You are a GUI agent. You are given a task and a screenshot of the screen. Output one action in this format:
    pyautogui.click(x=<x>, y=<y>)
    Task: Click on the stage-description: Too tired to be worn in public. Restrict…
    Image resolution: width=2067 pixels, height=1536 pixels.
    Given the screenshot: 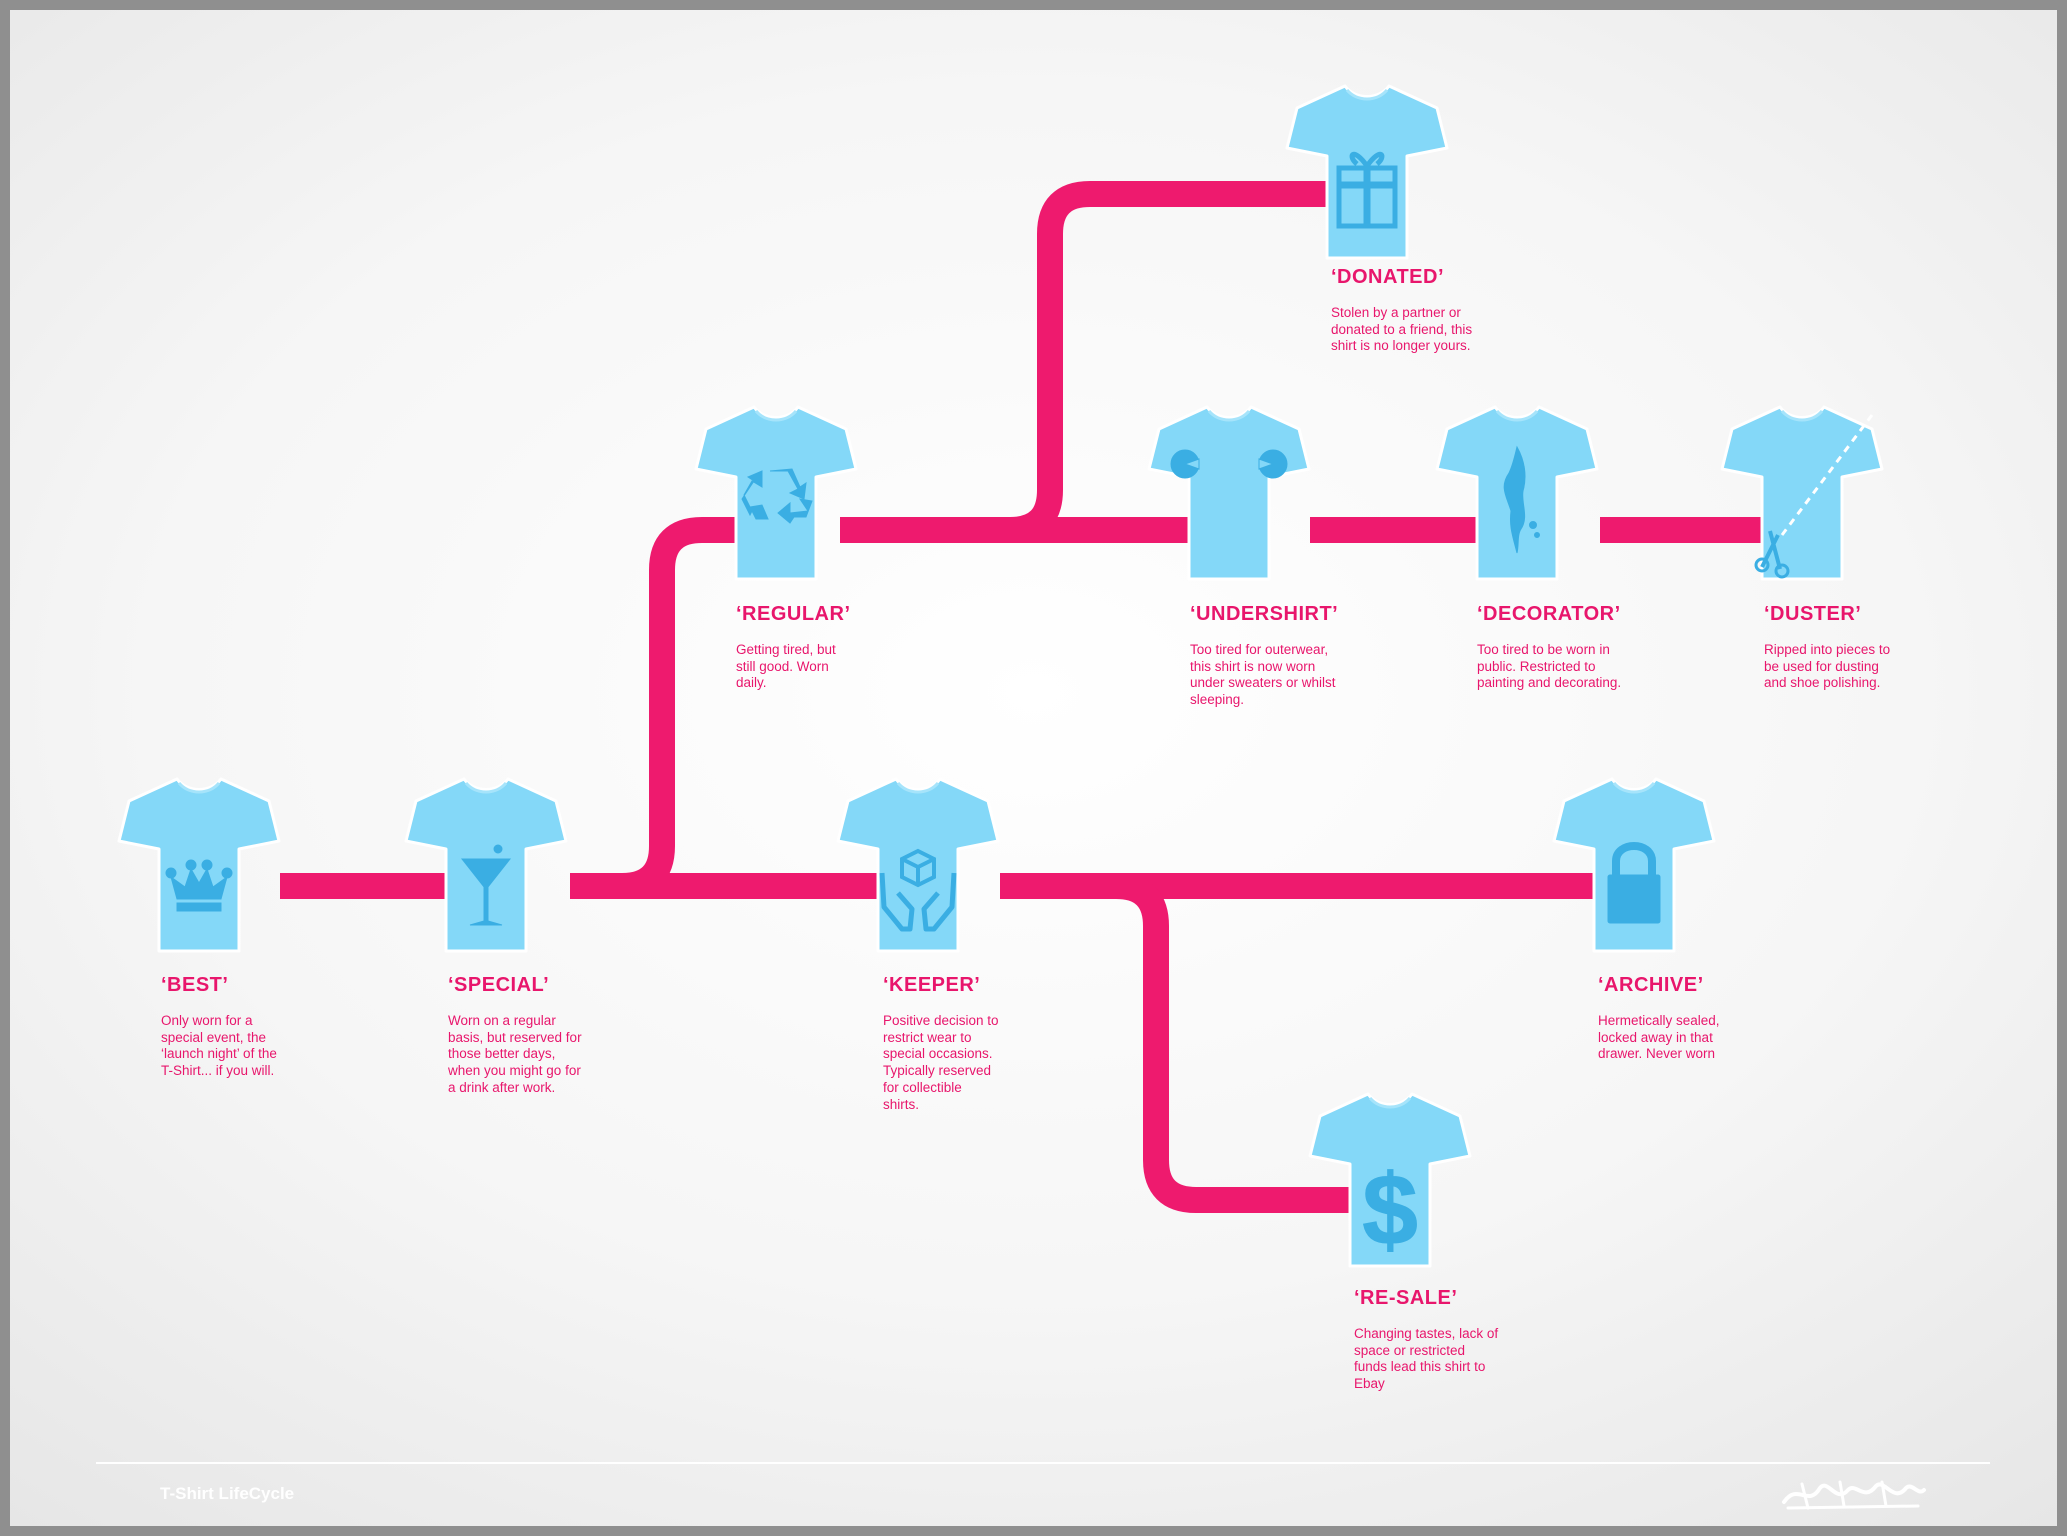 What is the action you would take?
    pyautogui.click(x=1549, y=666)
    